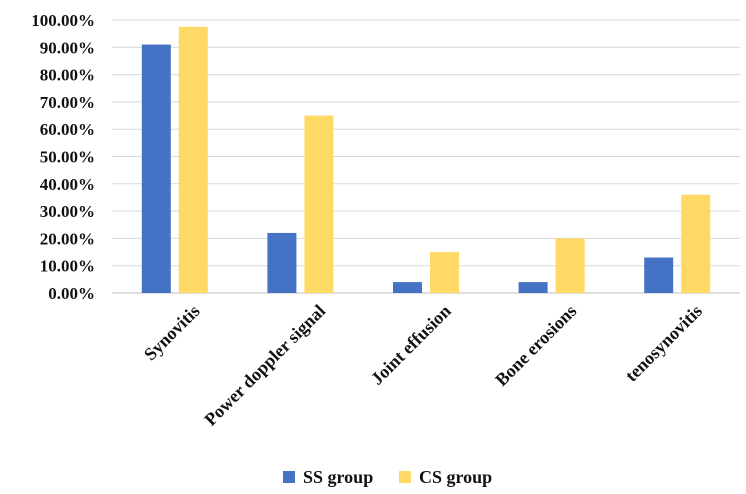 The width and height of the screenshot is (746, 494). Describe the element at coordinates (67, 211) in the screenshot. I see `y-tick-label: 30.00%` at that location.